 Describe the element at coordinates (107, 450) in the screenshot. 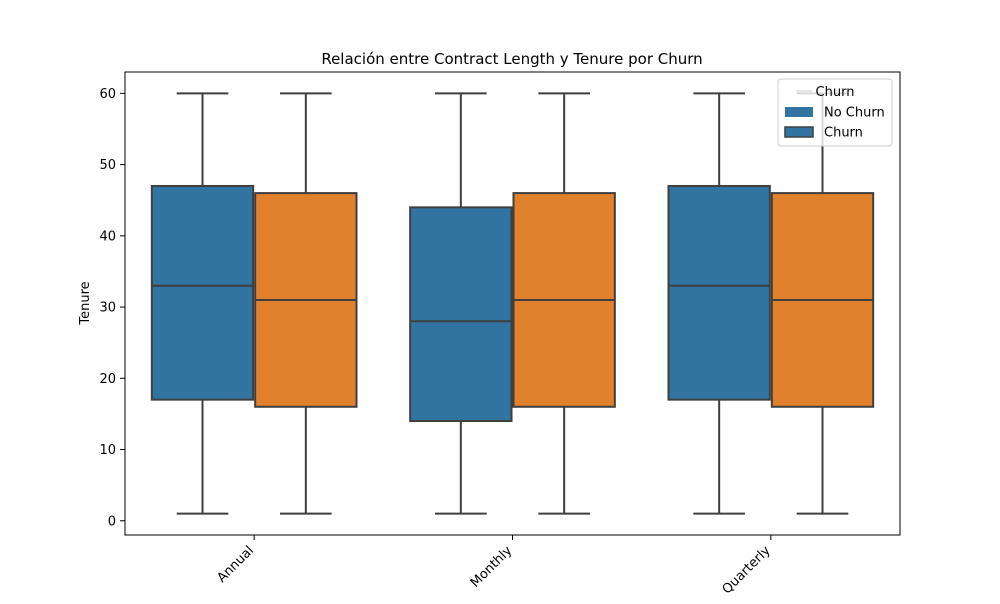

I see `y-tick-label: 10` at that location.